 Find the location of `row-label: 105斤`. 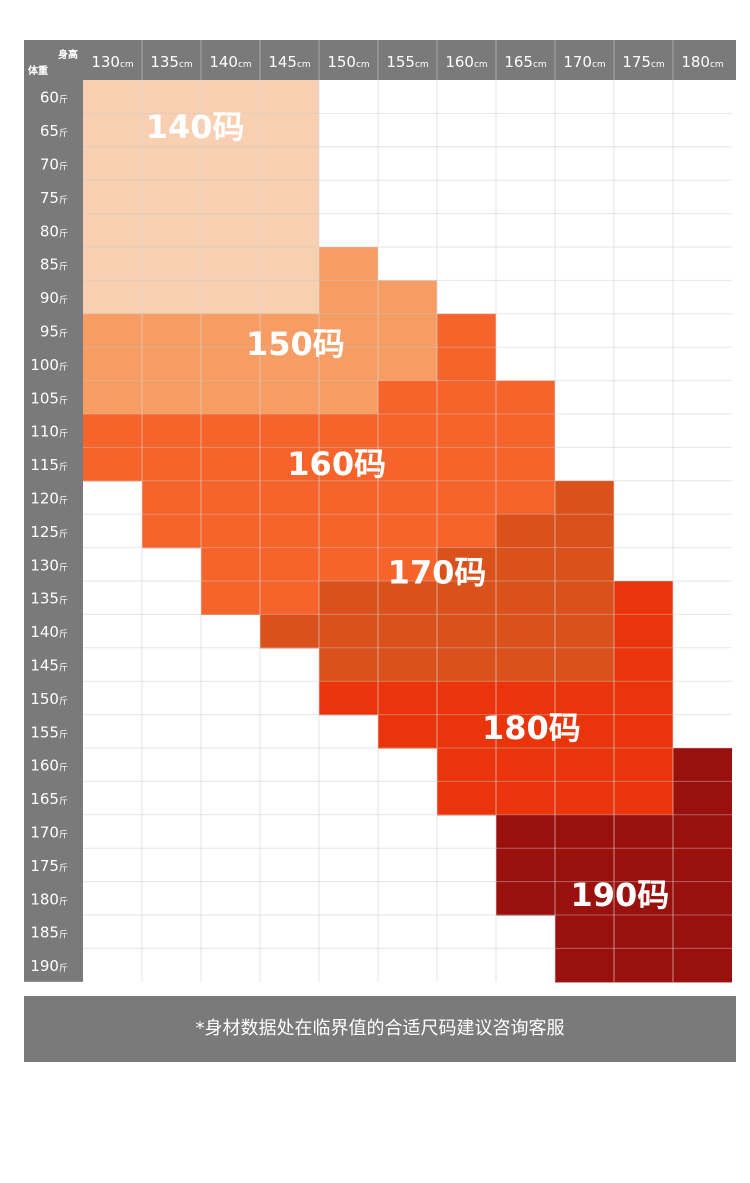

row-label: 105斤 is located at coordinates (49, 398).